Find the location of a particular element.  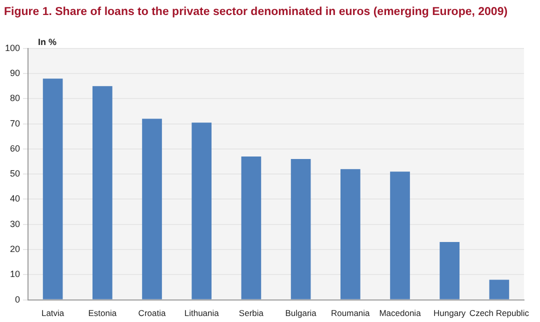

y-tick-label: 80 is located at coordinates (15, 98).